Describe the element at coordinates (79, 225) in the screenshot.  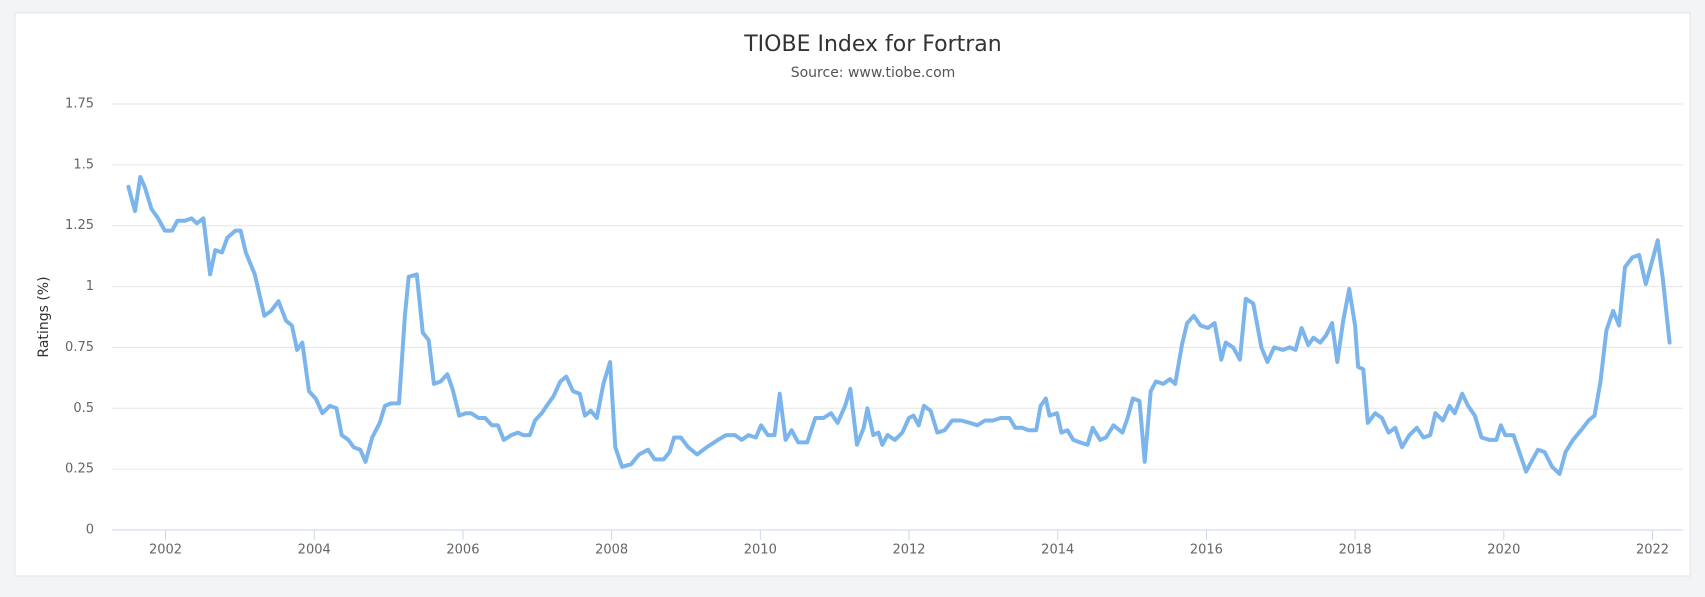
I see `y-tick-label: 1.25` at that location.